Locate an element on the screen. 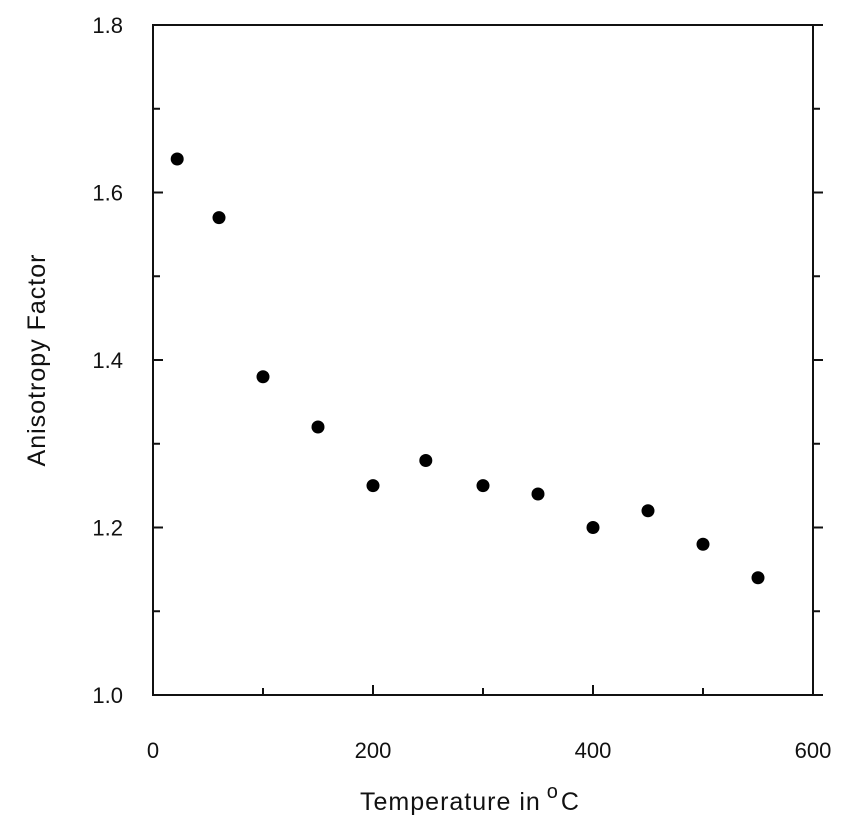 The image size is (858, 821). y-tick-label: 1.6 is located at coordinates (107, 193).